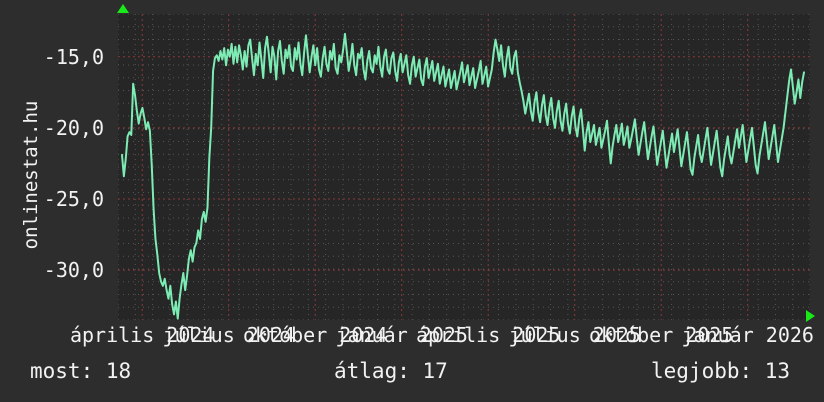 The width and height of the screenshot is (824, 402). Describe the element at coordinates (488, 335) in the screenshot. I see `x-axis-tick: április 2025` at that location.